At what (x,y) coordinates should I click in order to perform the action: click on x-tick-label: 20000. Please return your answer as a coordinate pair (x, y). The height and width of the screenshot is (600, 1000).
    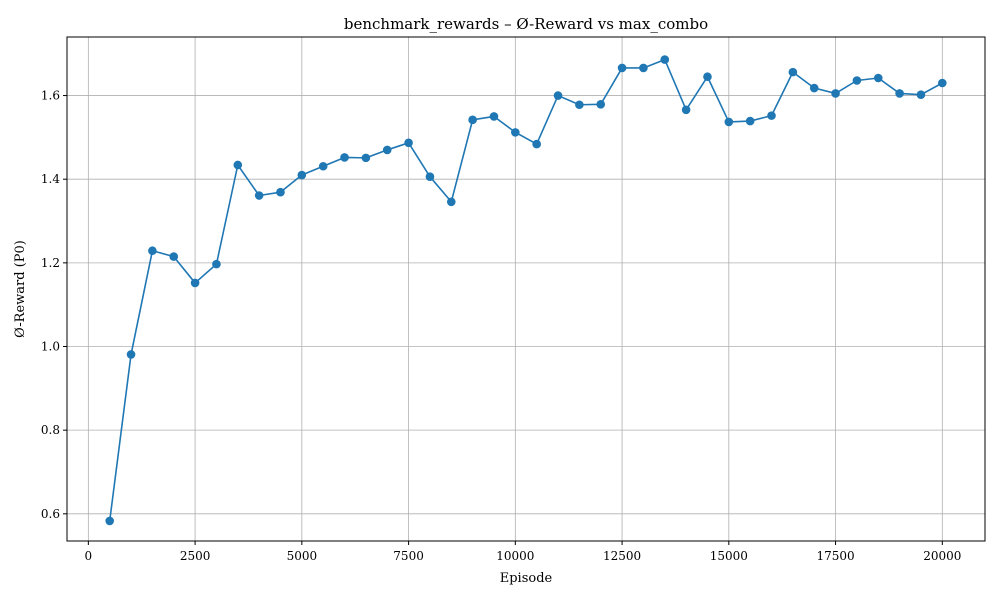
    Looking at the image, I should click on (942, 556).